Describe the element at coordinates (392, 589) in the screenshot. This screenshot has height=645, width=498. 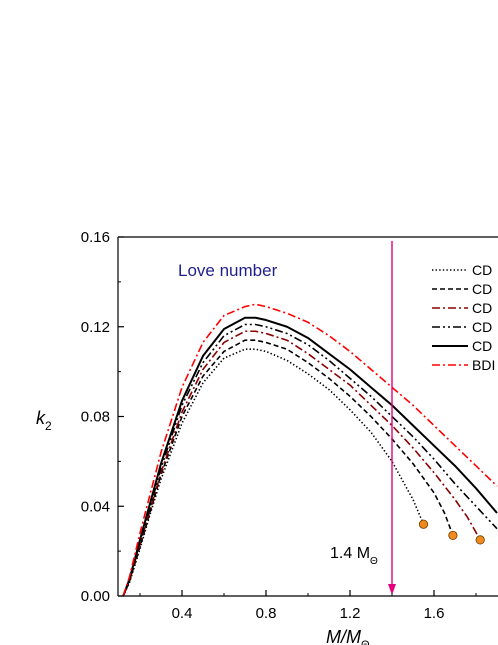
I see `annotation-arrow-head` at that location.